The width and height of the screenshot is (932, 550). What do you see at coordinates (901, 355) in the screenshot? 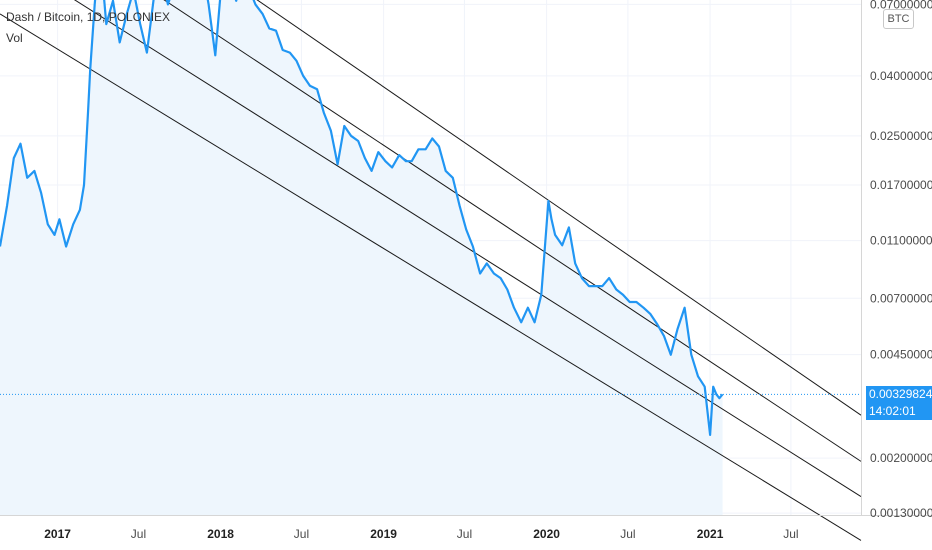
I see `price-tick-label: 0.00450000` at bounding box center [901, 355].